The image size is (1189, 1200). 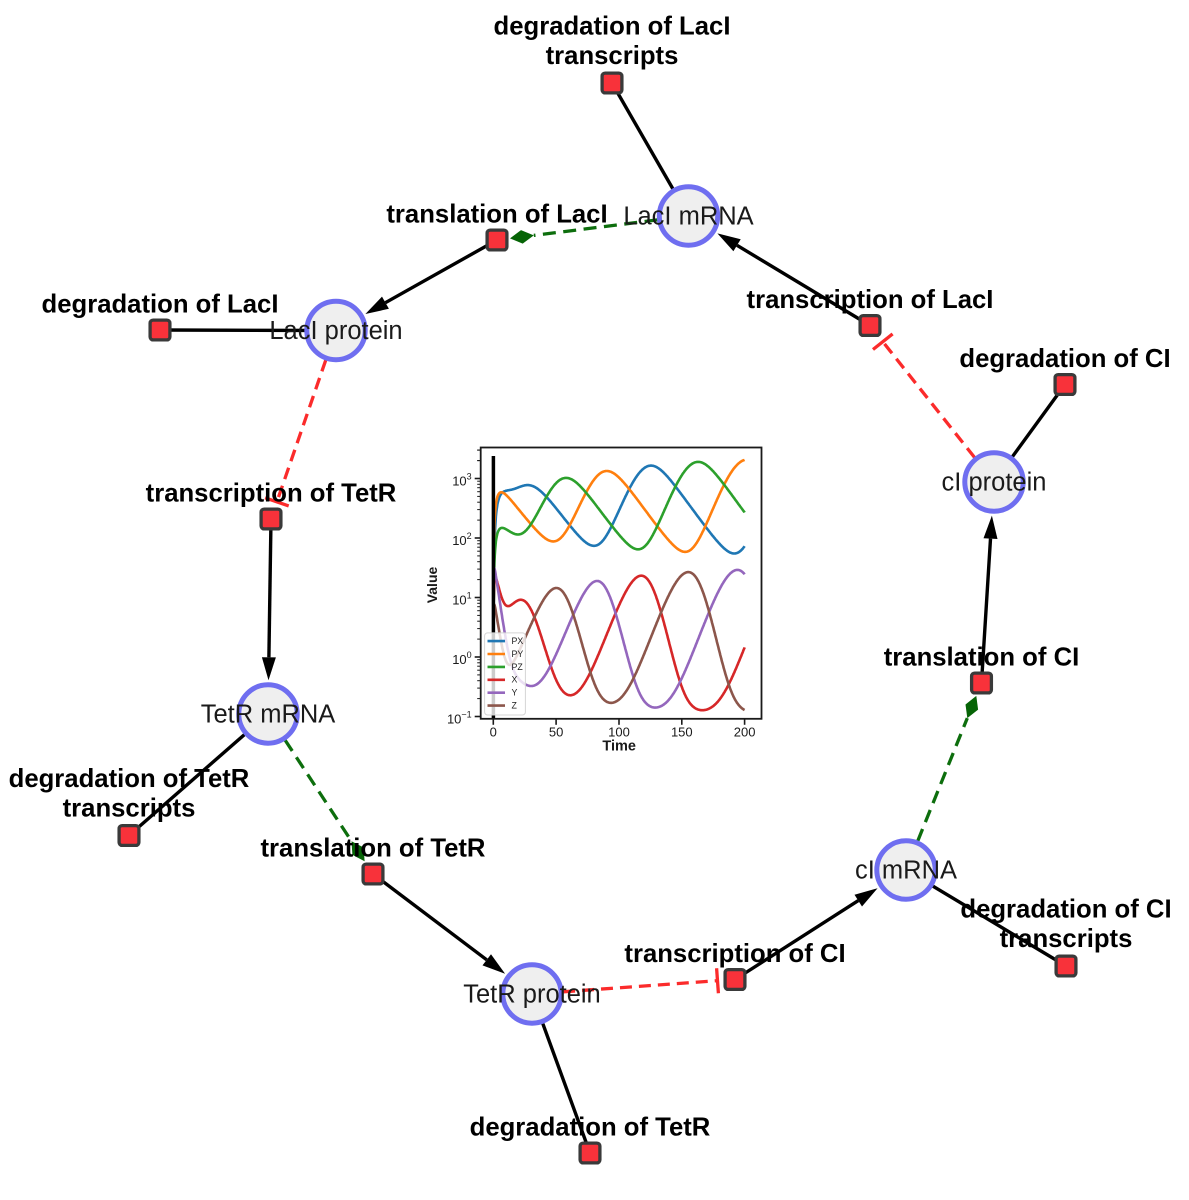 What do you see at coordinates (982, 658) in the screenshot?
I see `svg-text: translation of CI` at bounding box center [982, 658].